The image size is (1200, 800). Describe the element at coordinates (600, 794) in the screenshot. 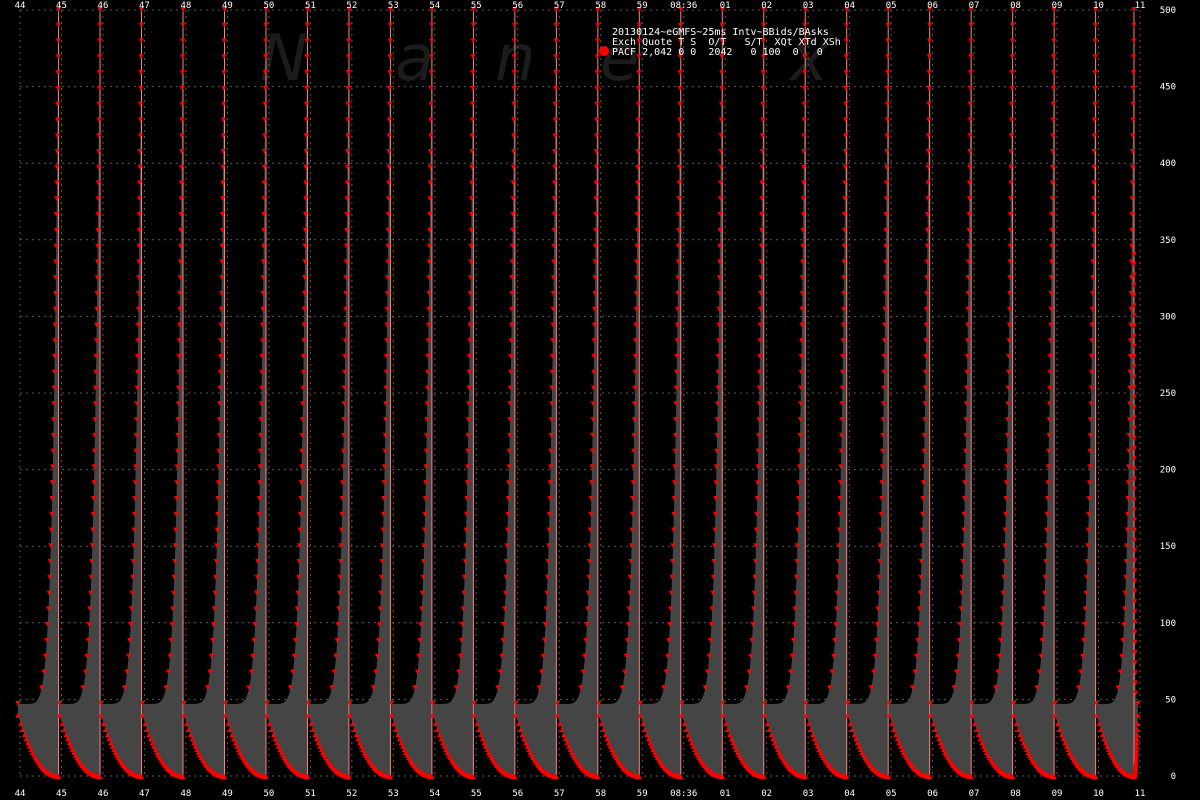

I see `x-tick-label-bottom: 58` at that location.